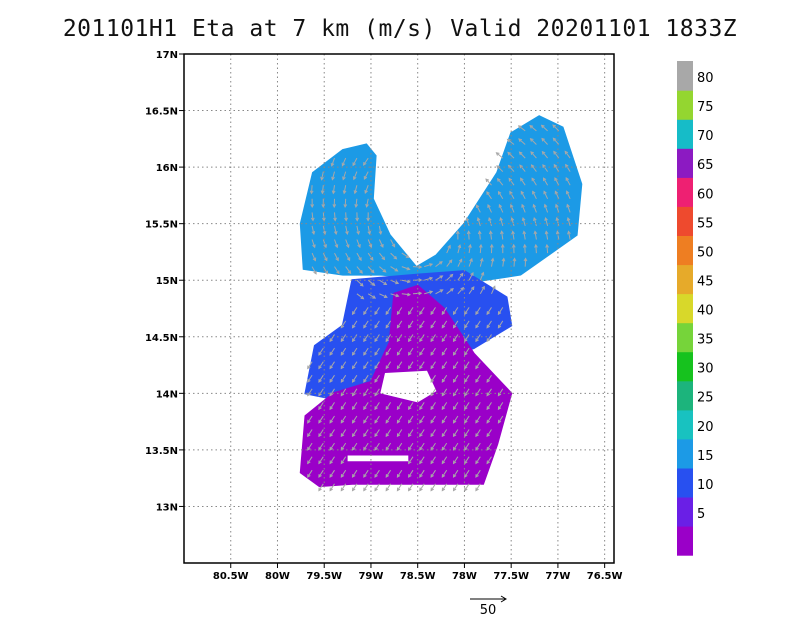 Image resolution: width=800 pixels, height=618 pixels. I want to click on y-tick-label: 14N, so click(167, 394).